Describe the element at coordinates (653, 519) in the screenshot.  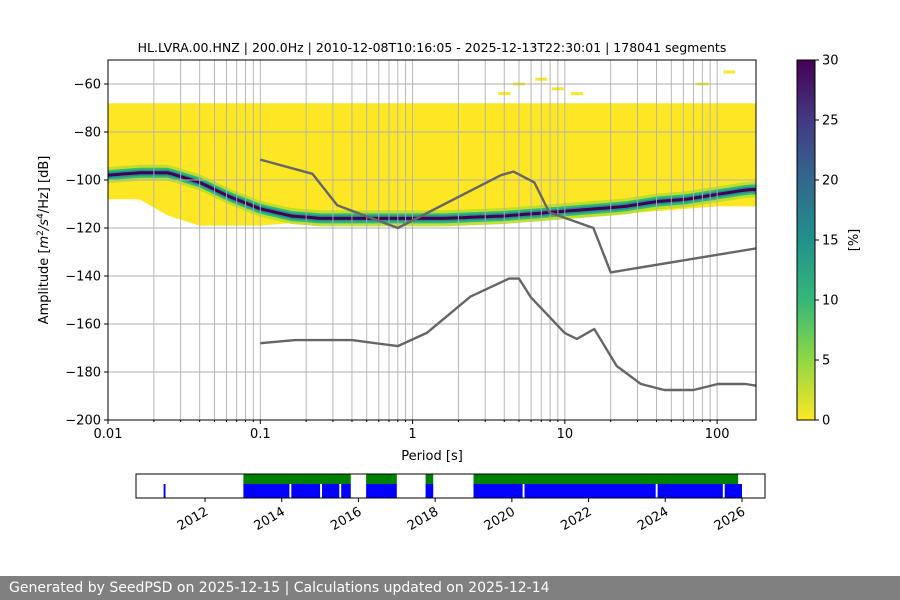
I see `timeline-tick-label: 2024` at that location.